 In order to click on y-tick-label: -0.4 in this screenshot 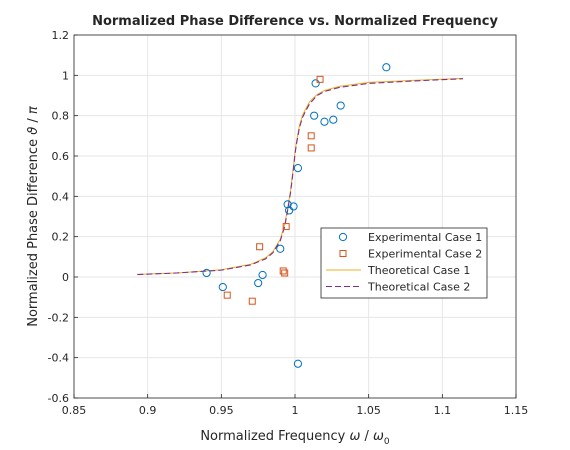, I will do `click(58, 358)`.